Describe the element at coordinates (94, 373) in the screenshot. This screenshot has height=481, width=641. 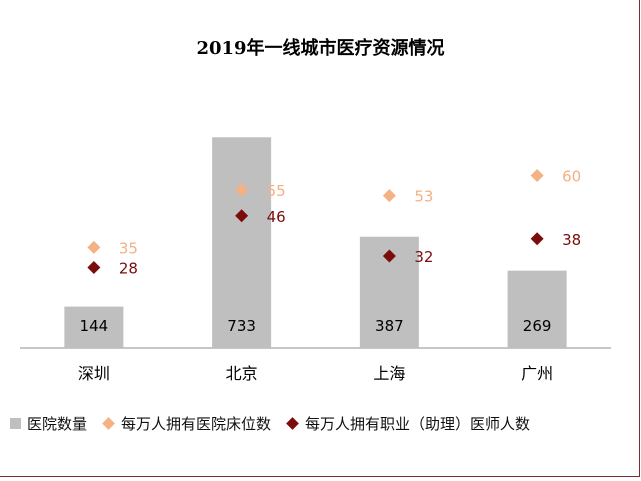
I see `category-label: 深圳` at that location.